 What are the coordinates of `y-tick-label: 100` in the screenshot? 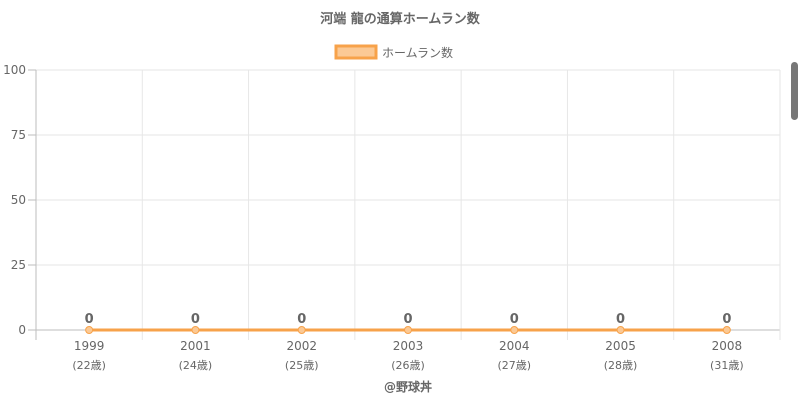 It's located at (14, 70).